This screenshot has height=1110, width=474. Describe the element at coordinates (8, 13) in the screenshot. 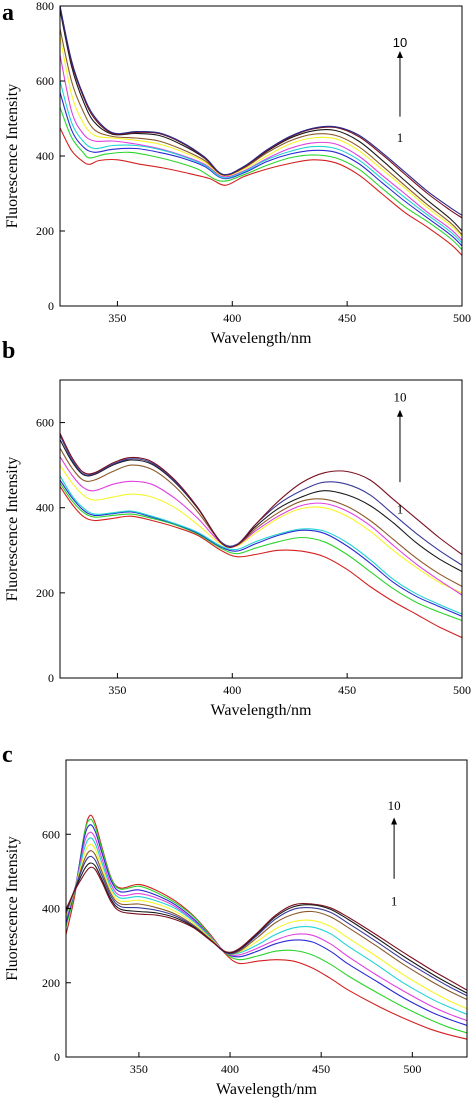

I see `panel-label: a` at that location.